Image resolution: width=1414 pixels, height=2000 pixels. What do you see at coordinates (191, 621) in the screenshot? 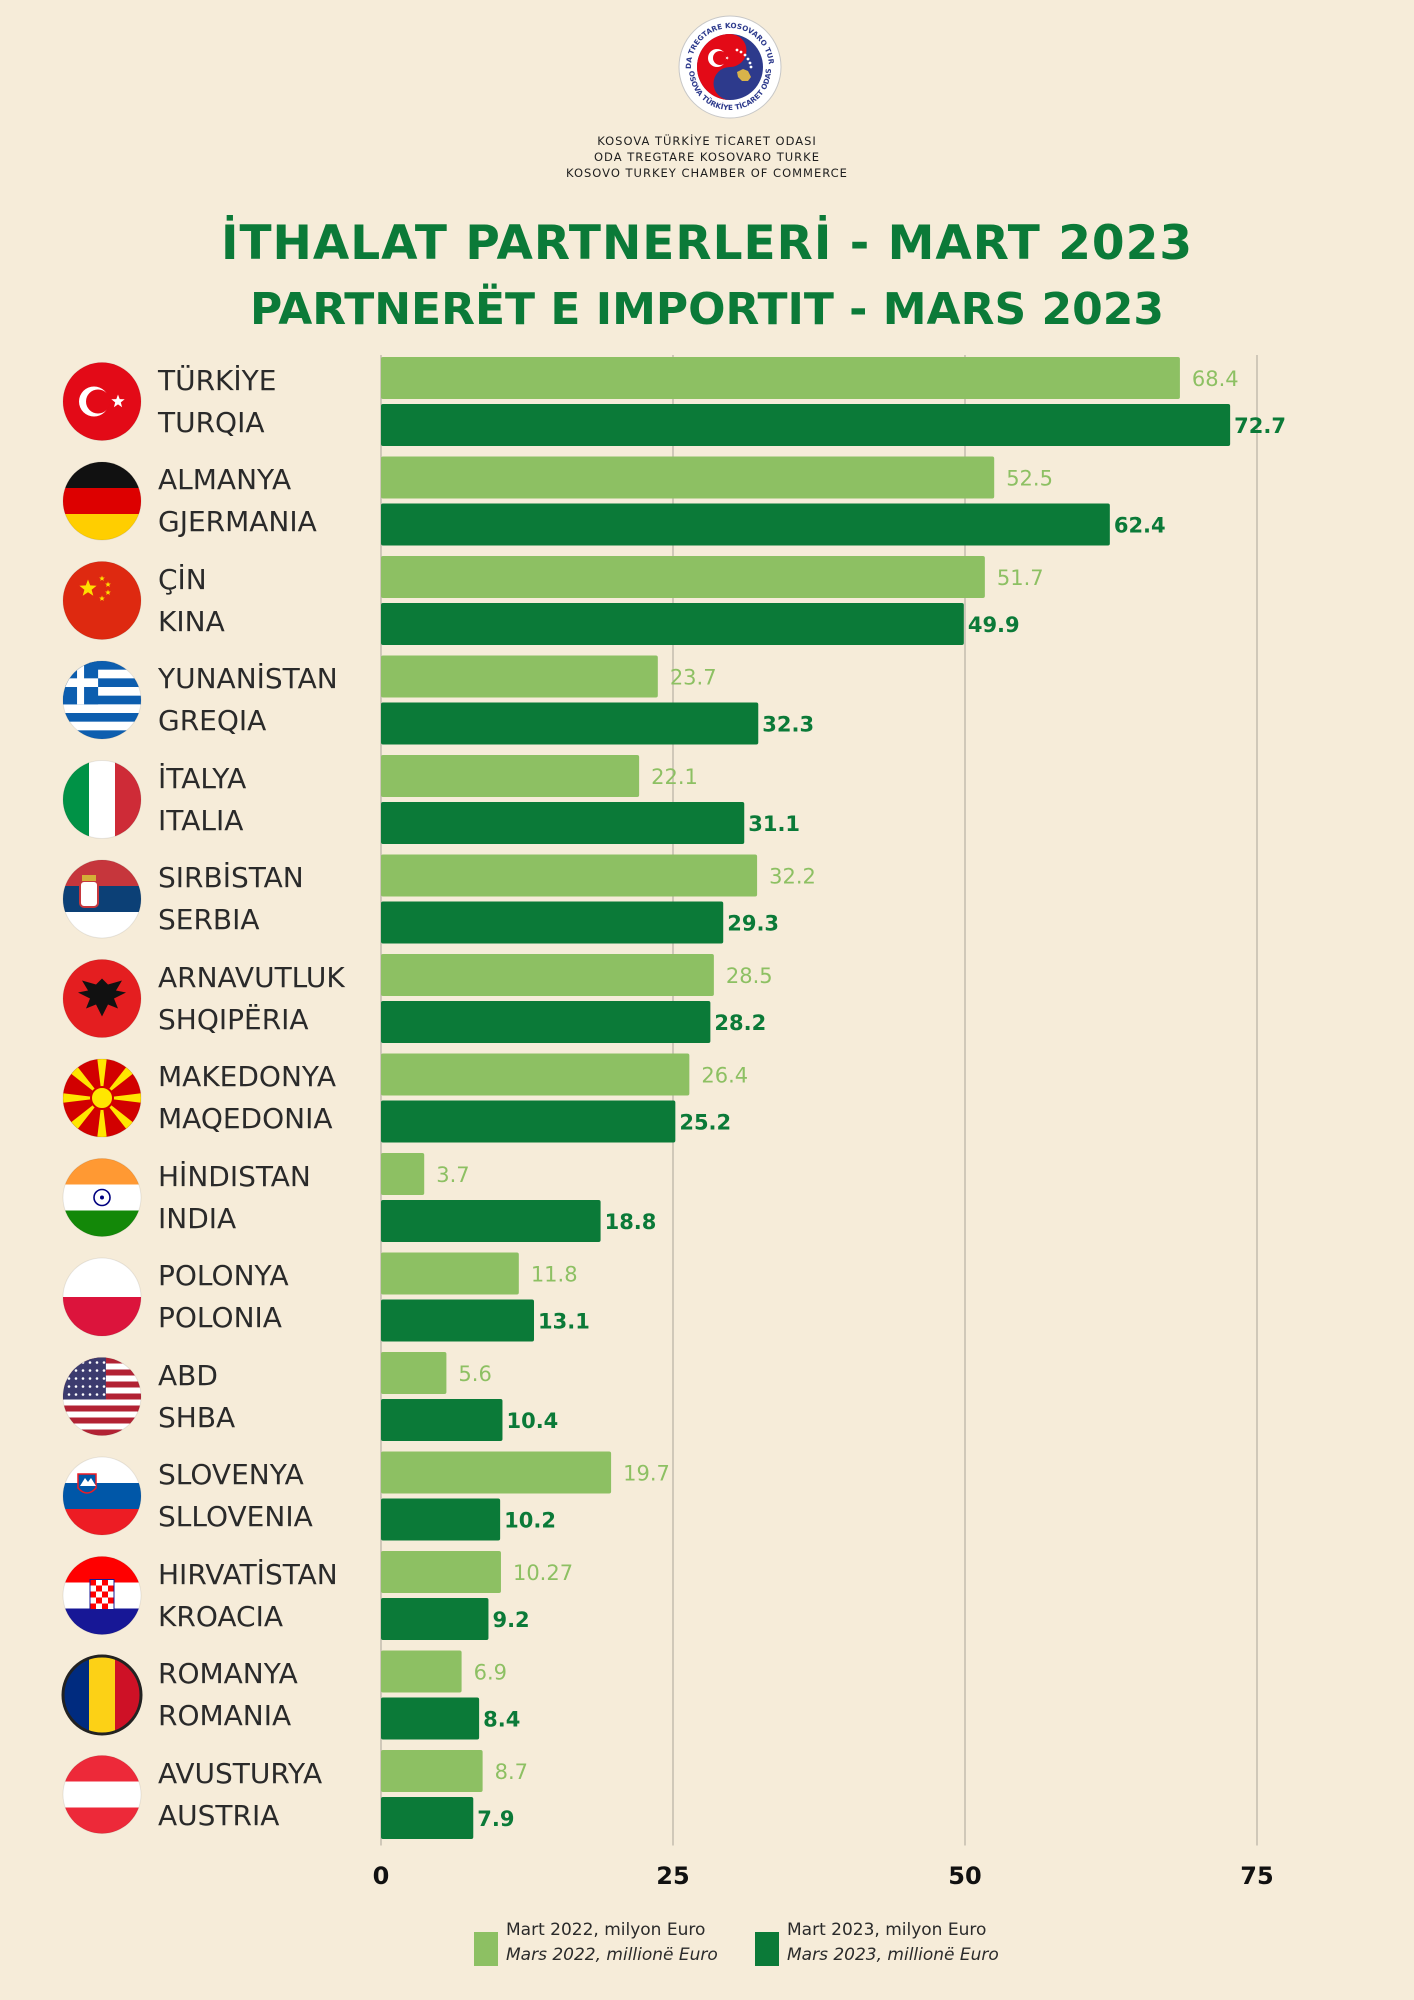
I see `country-name-sq: KINA` at bounding box center [191, 621].